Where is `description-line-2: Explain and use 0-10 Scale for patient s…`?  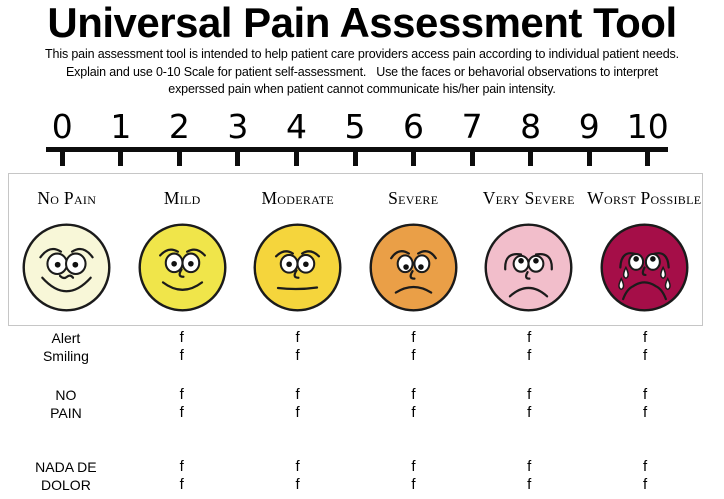
description-line-2: Explain and use 0-10 Scale for patient s… is located at coordinates (361, 71).